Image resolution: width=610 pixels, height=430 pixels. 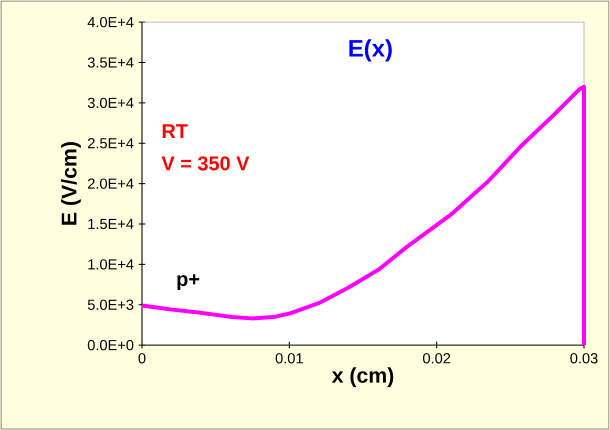 I want to click on annotation: p+, so click(x=188, y=282).